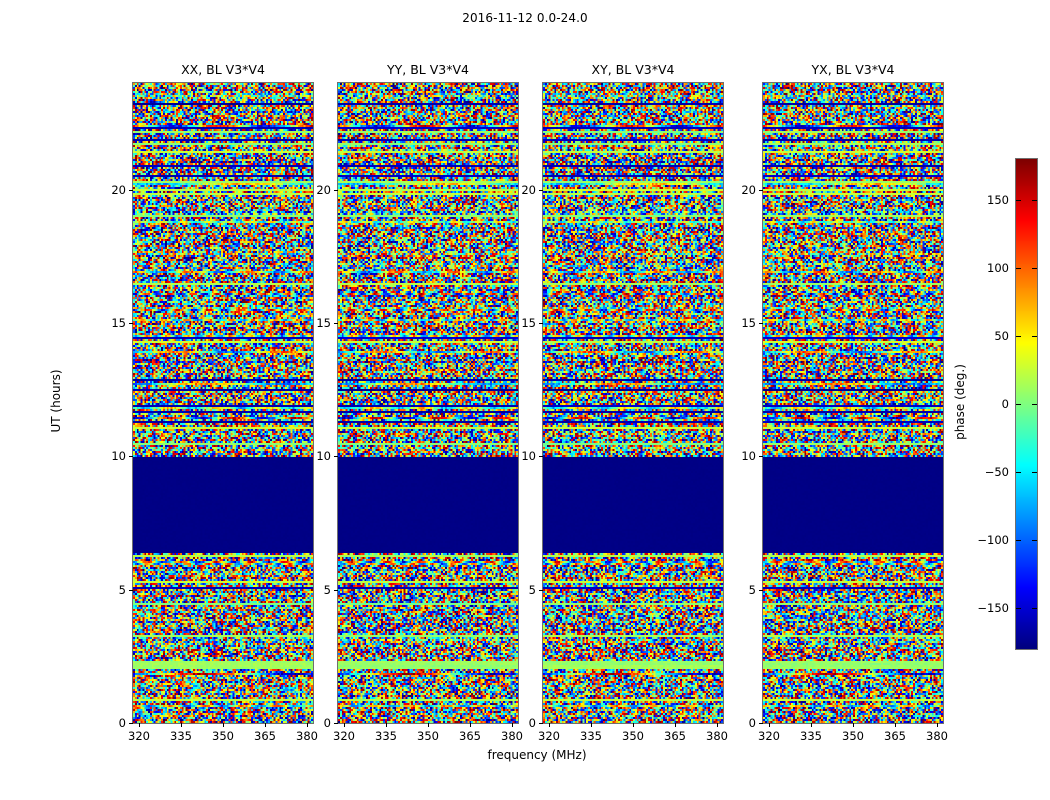  I want to click on colorbar-label: phase (deg.), so click(960, 402).